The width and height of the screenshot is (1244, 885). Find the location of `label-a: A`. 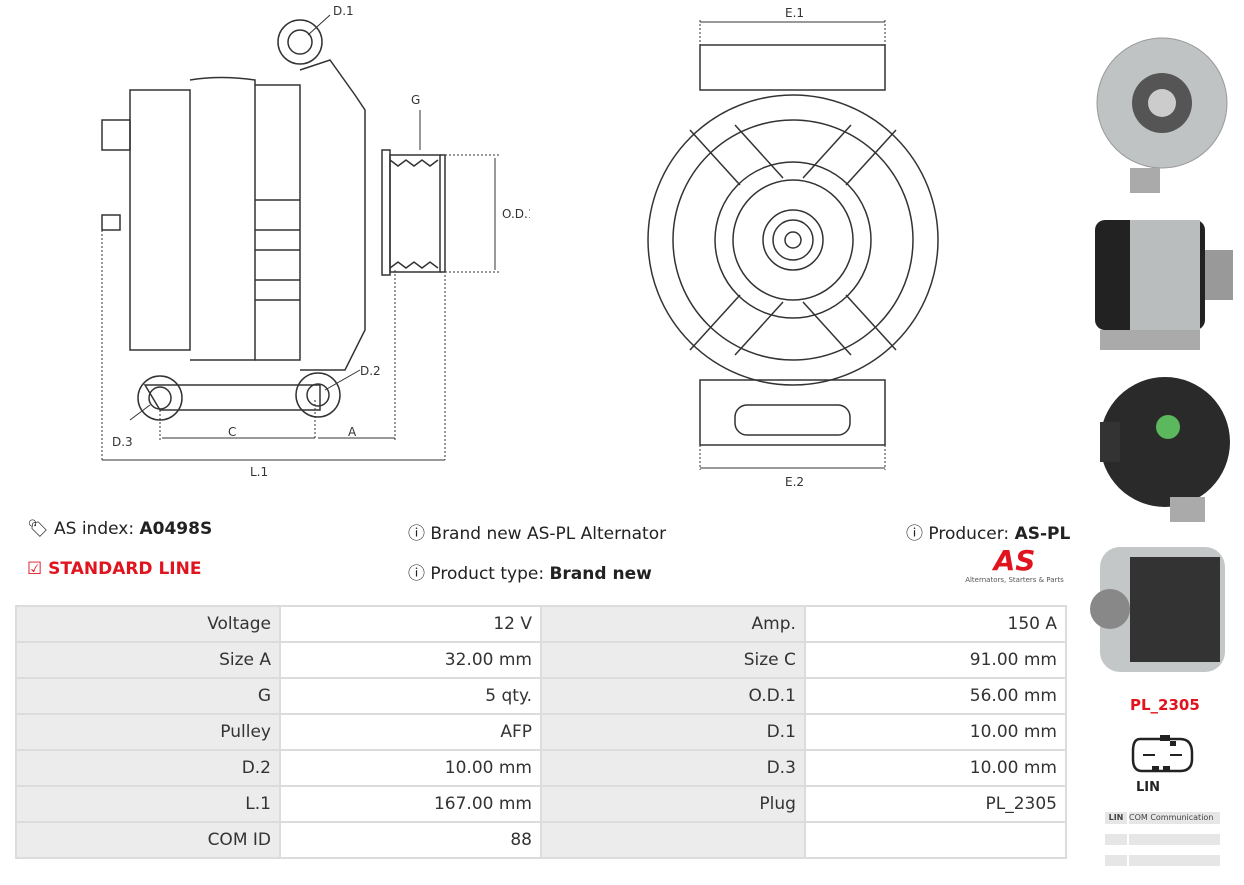

label-a: A is located at coordinates (352, 432).